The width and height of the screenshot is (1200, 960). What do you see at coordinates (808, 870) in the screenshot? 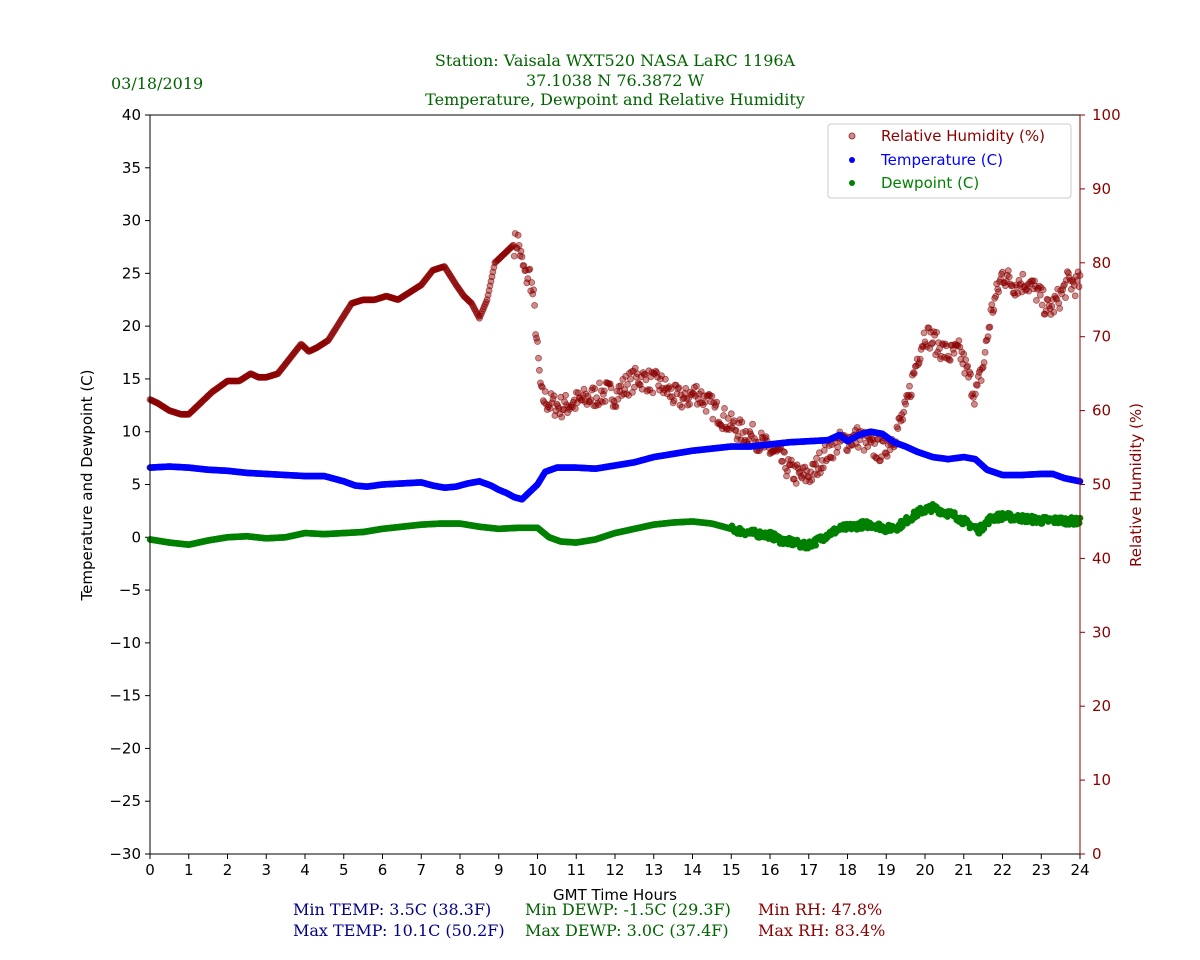
I see `x-tick-label: 17` at bounding box center [808, 870].